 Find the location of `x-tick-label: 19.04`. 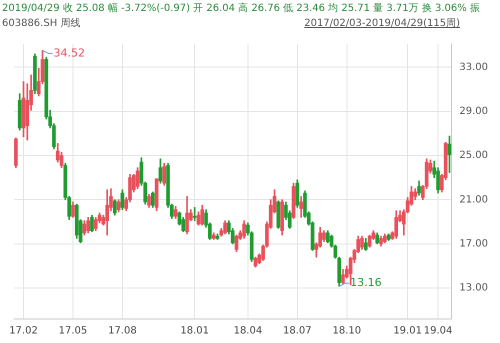

x-tick-label: 19.04 is located at coordinates (438, 331).